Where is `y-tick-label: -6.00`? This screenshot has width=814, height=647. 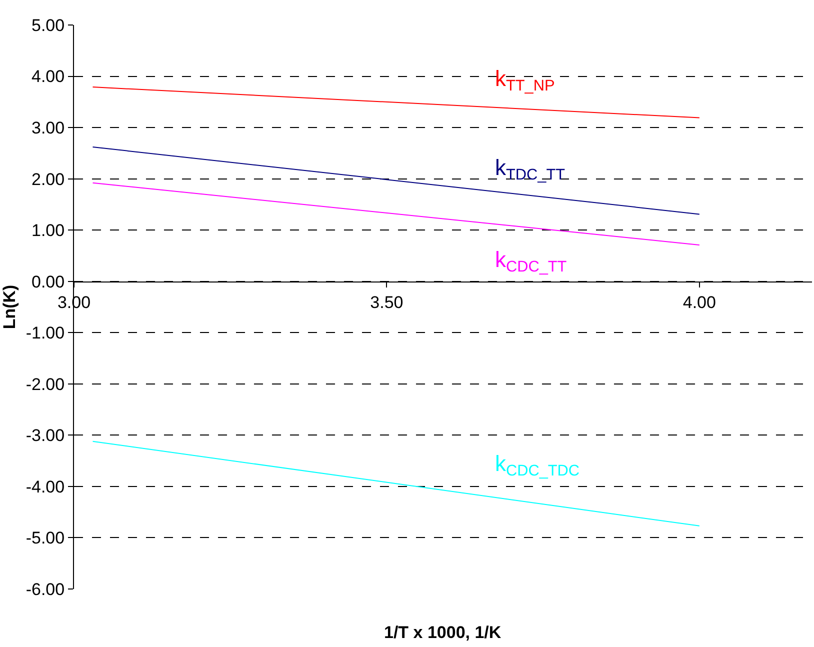
y-tick-label: -6.00 is located at coordinates (45, 589).